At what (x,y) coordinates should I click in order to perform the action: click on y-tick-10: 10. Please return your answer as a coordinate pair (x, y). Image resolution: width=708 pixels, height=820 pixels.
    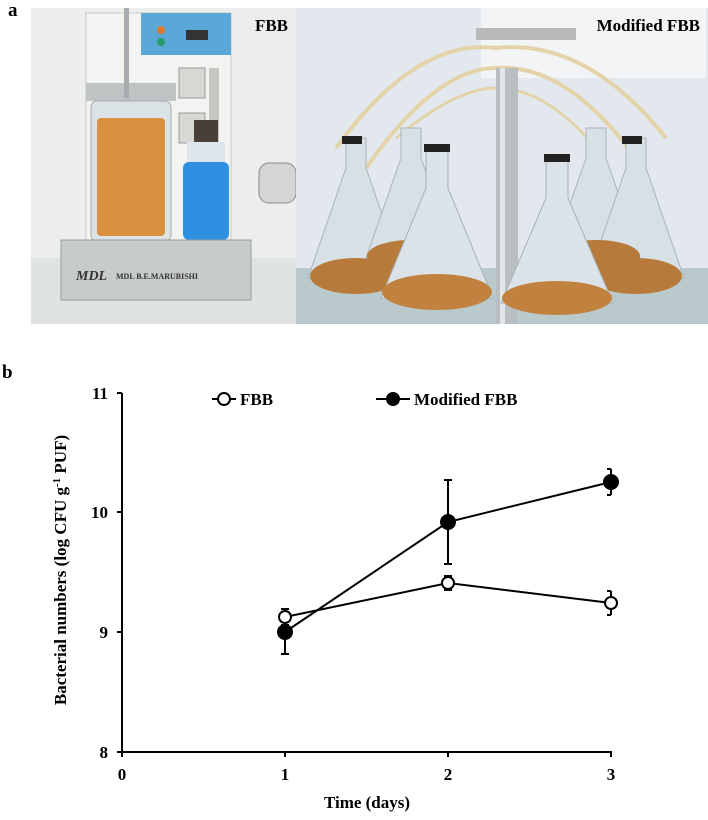
    Looking at the image, I should click on (99, 512).